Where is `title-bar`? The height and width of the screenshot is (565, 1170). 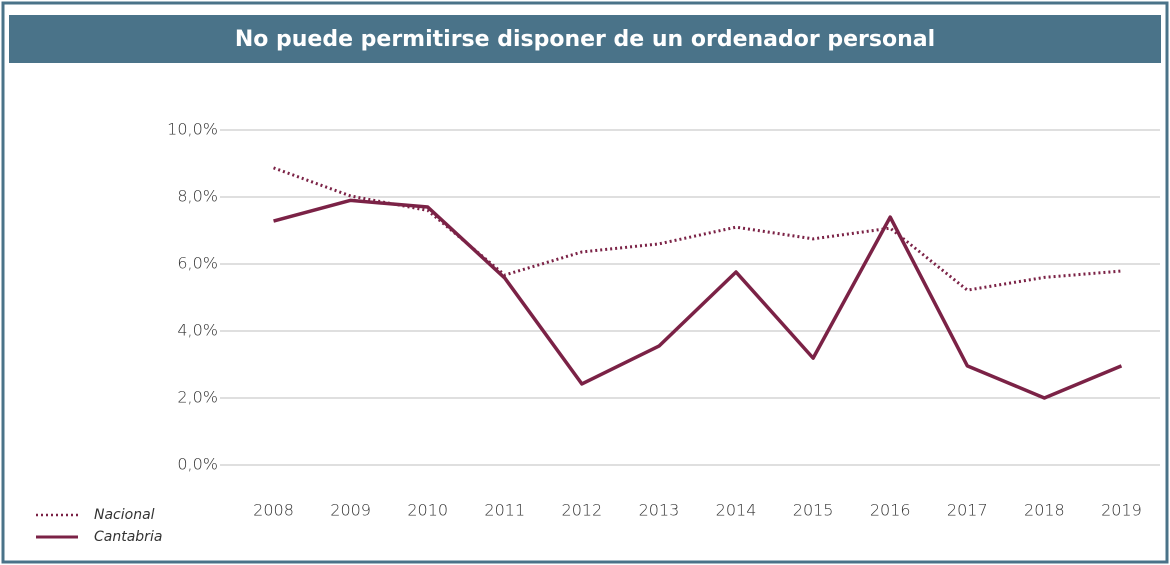 title-bar is located at coordinates (585, 39).